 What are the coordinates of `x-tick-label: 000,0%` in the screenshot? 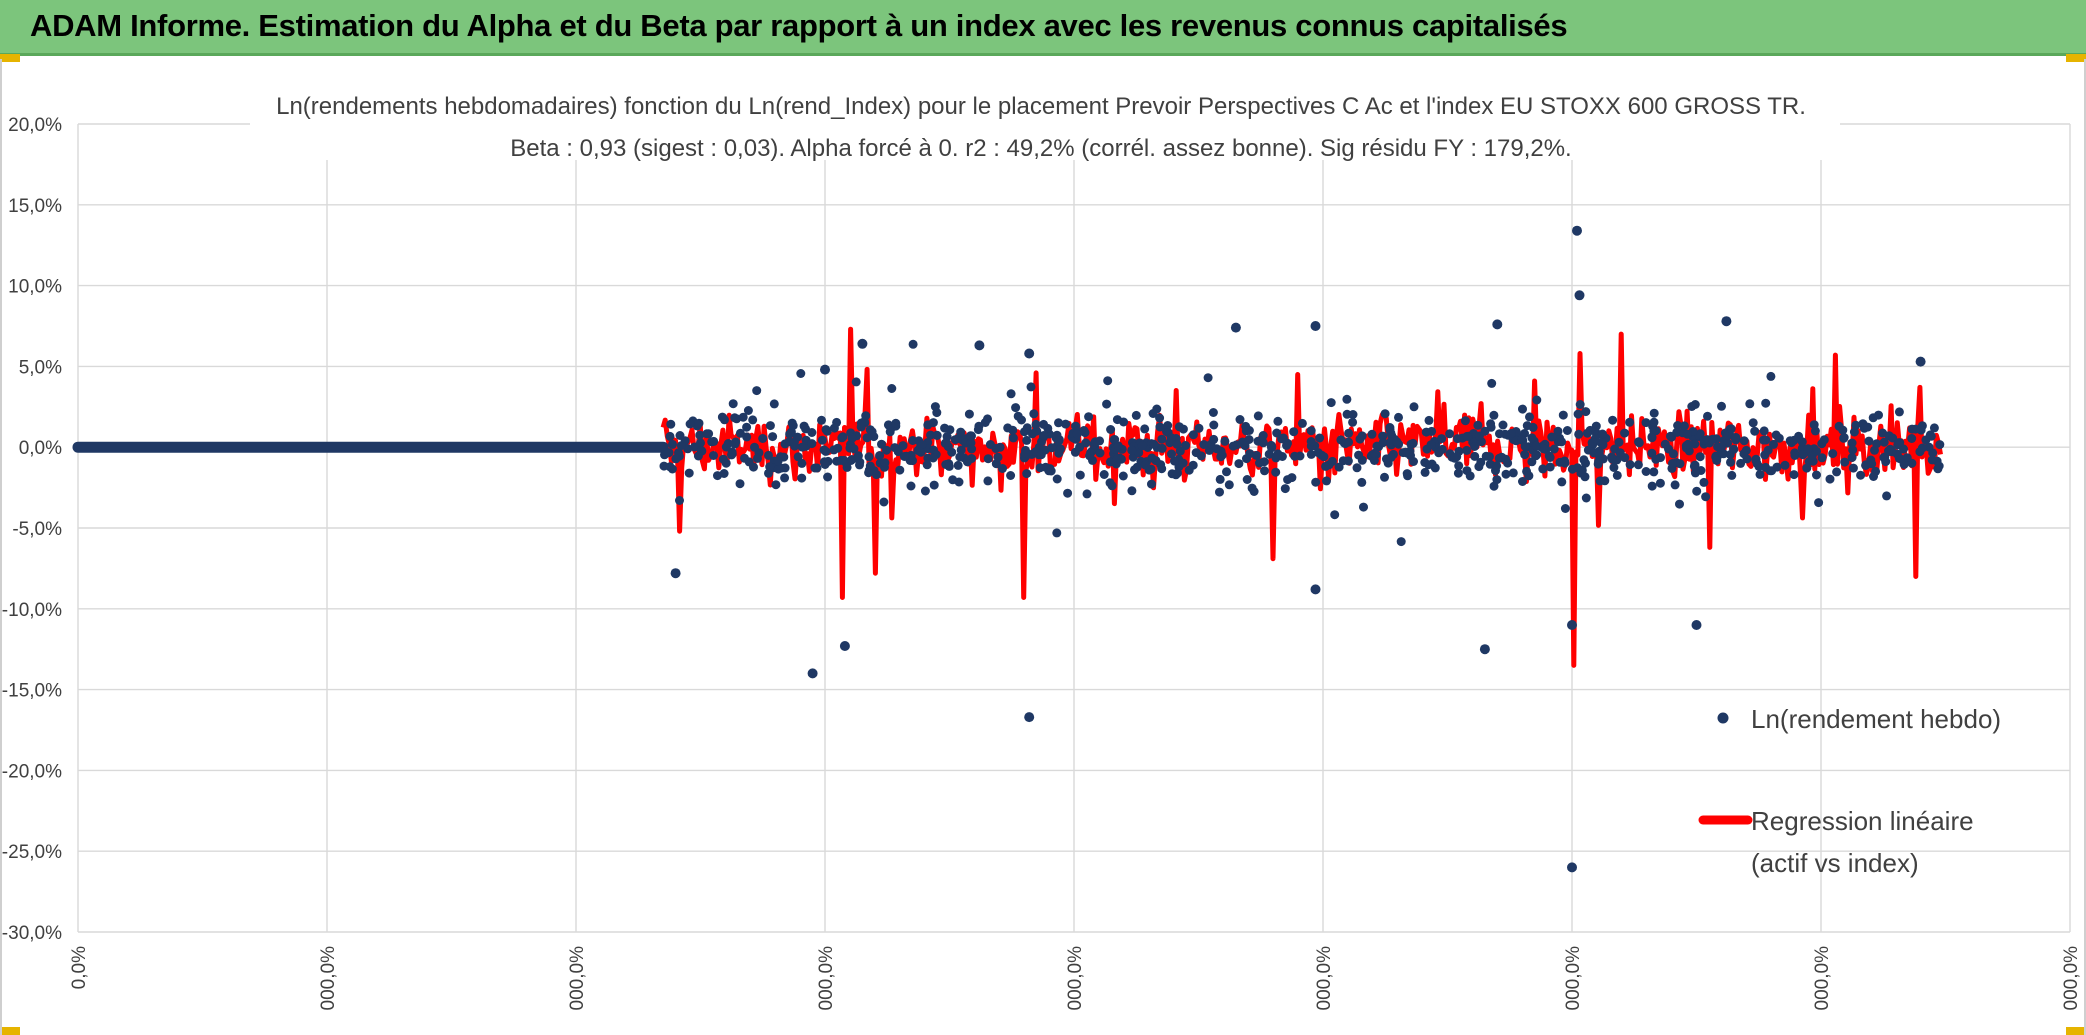 It's located at (1324, 978).